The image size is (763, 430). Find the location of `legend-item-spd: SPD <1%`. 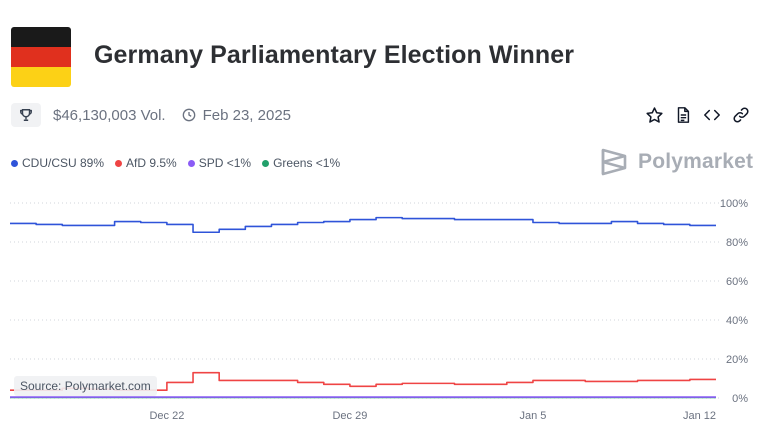

legend-item-spd: SPD <1% is located at coordinates (219, 163).